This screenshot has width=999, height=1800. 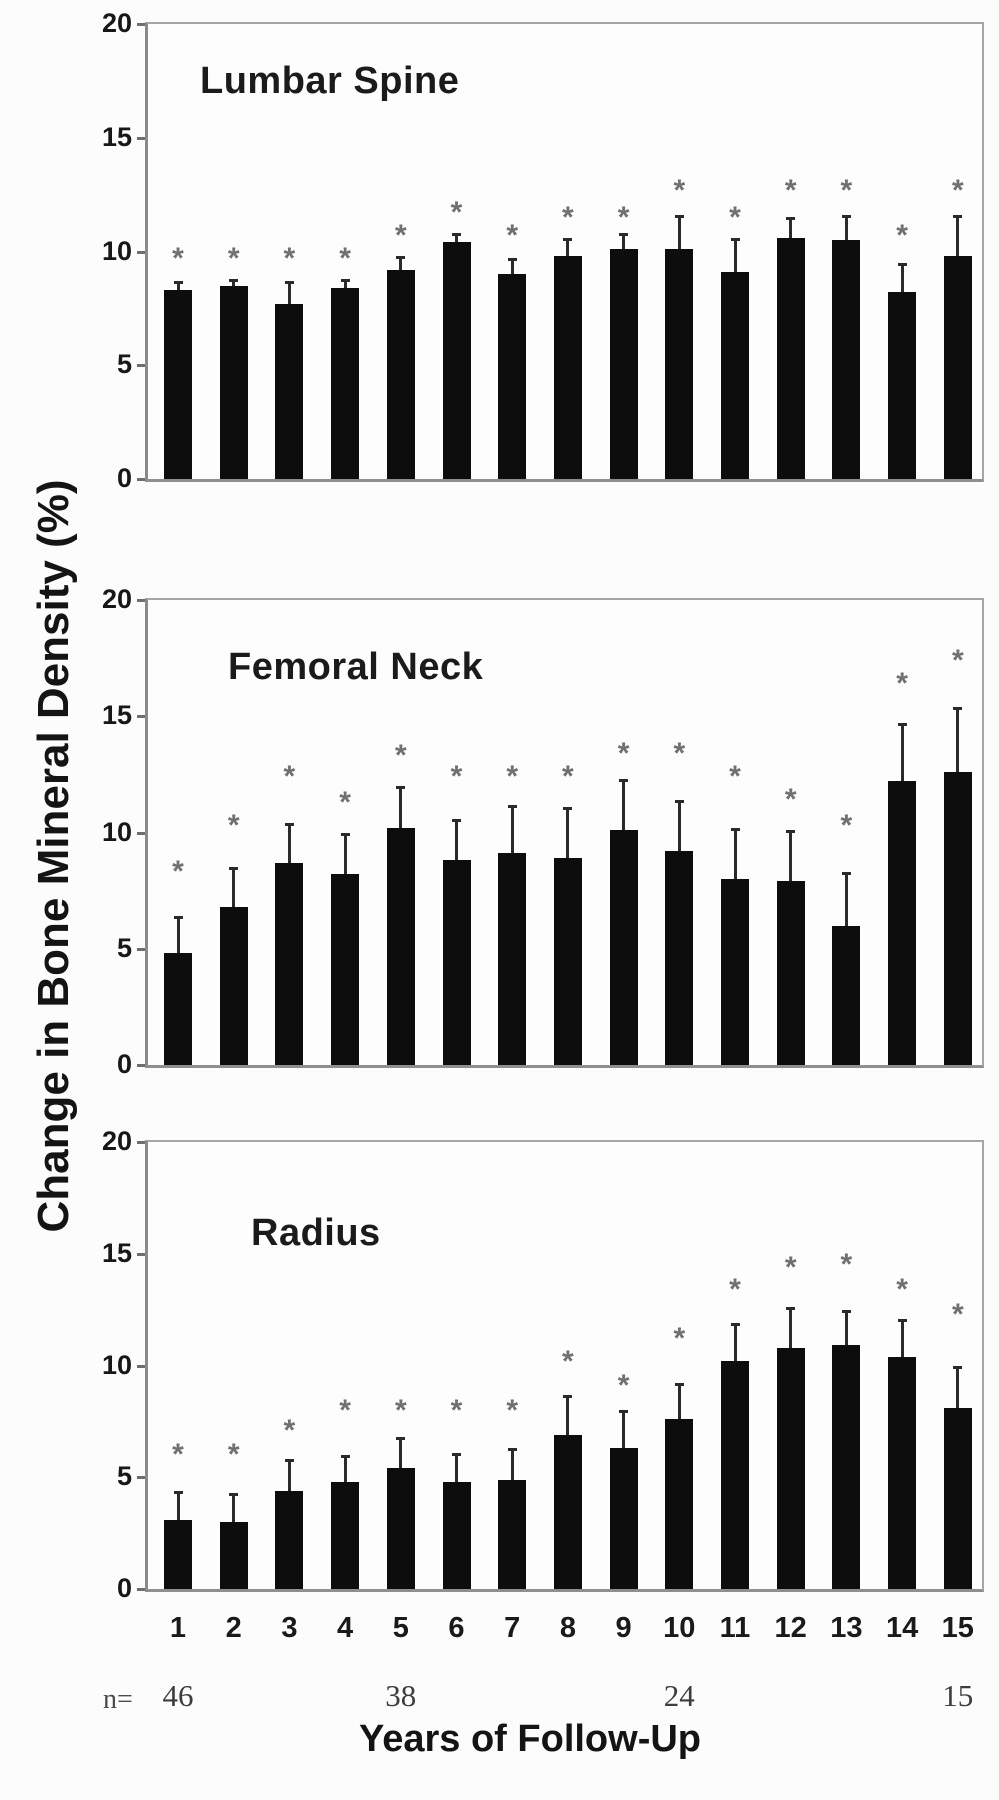 I want to click on x-tick-label-year-9: 9, so click(x=623, y=1628).